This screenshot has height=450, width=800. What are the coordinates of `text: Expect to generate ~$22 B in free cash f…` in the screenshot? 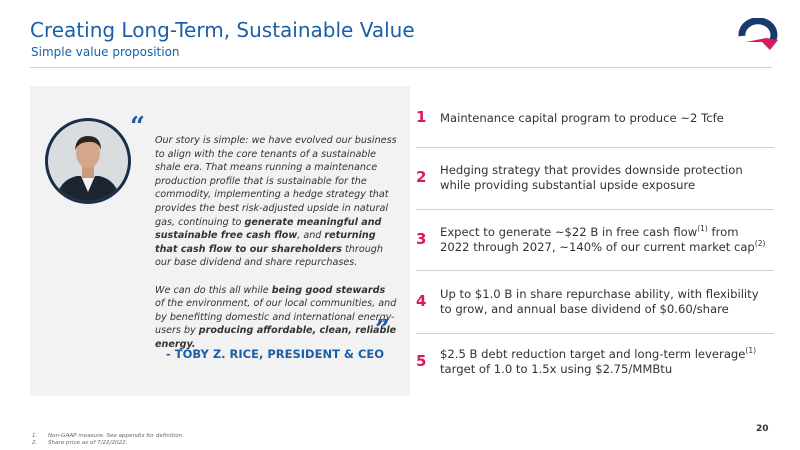 It's located at (569, 232).